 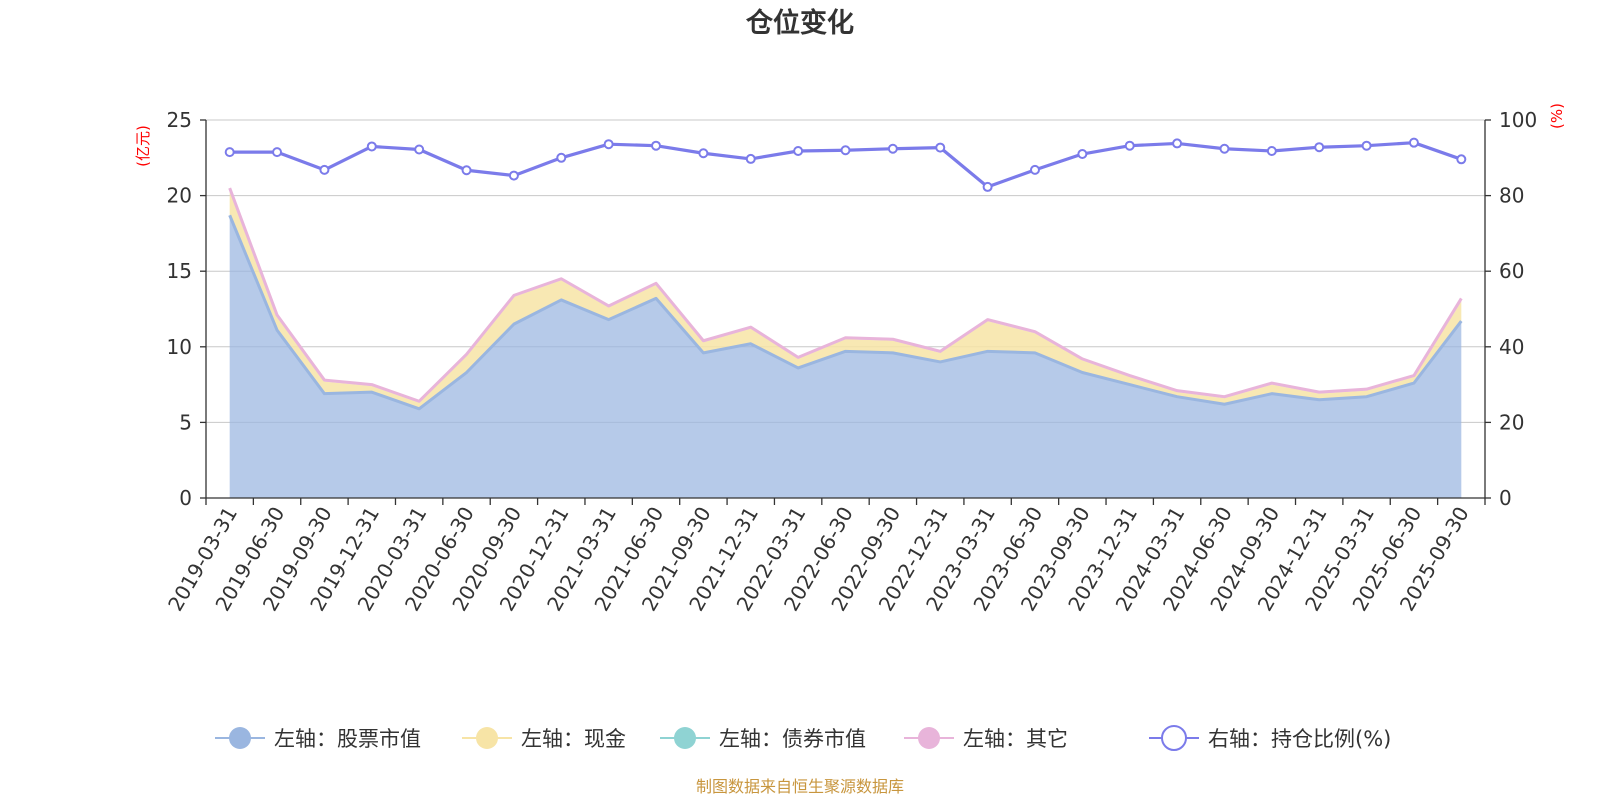 What do you see at coordinates (179, 271) in the screenshot?
I see `left-tick-label: 15` at bounding box center [179, 271].